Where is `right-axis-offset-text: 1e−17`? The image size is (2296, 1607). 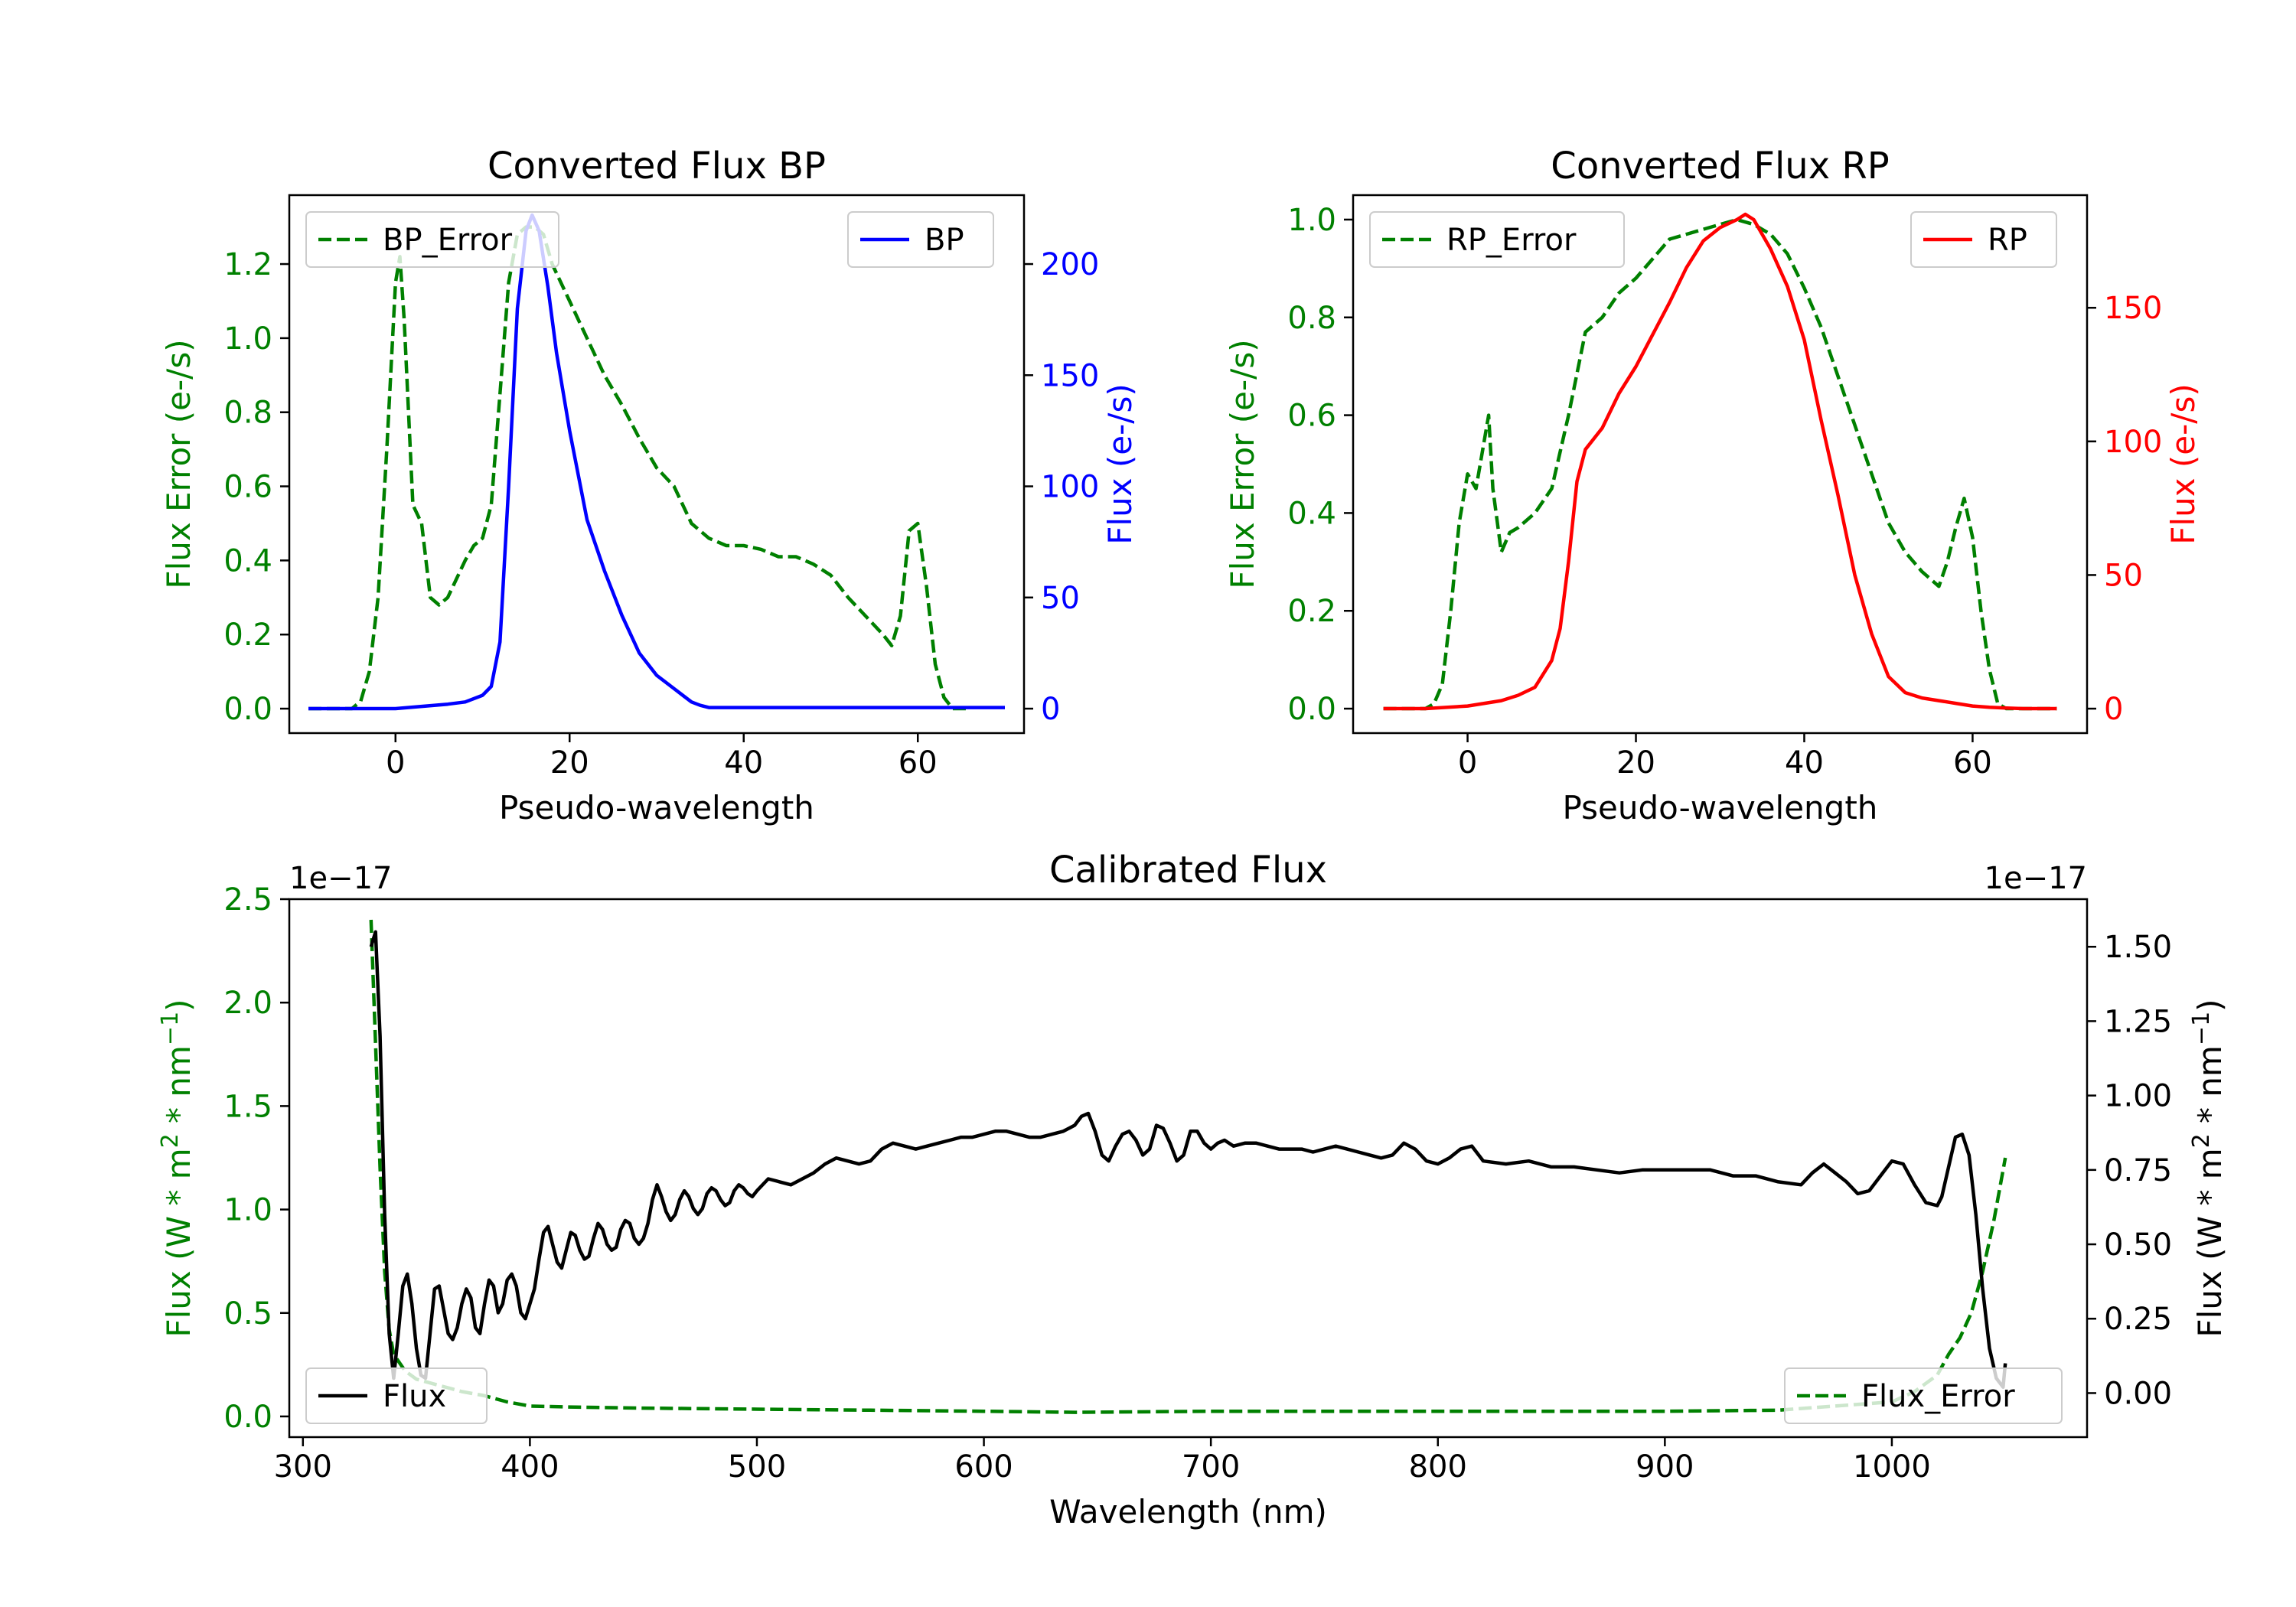 right-axis-offset-text: 1e−17 is located at coordinates (2036, 878).